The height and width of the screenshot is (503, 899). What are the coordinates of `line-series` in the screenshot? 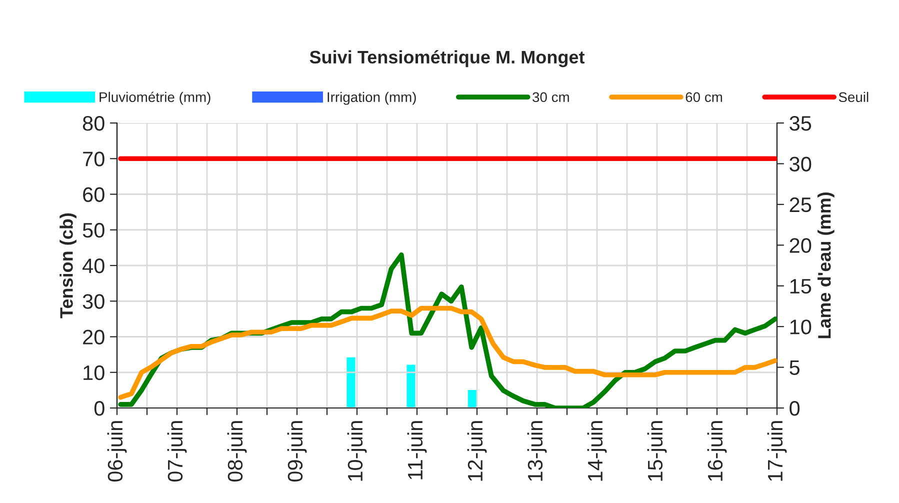 It's located at (447, 353).